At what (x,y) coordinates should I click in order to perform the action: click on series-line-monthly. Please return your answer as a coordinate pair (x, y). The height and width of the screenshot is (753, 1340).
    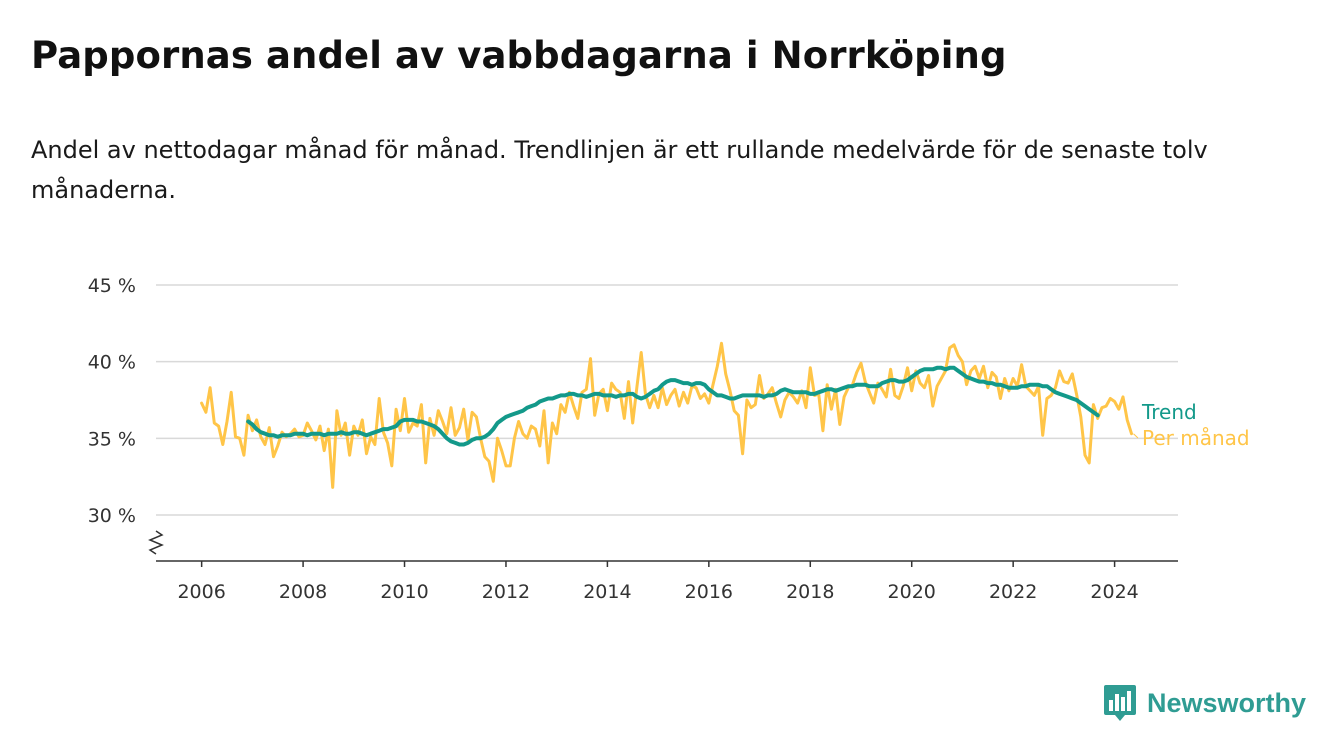
    Looking at the image, I should click on (666, 415).